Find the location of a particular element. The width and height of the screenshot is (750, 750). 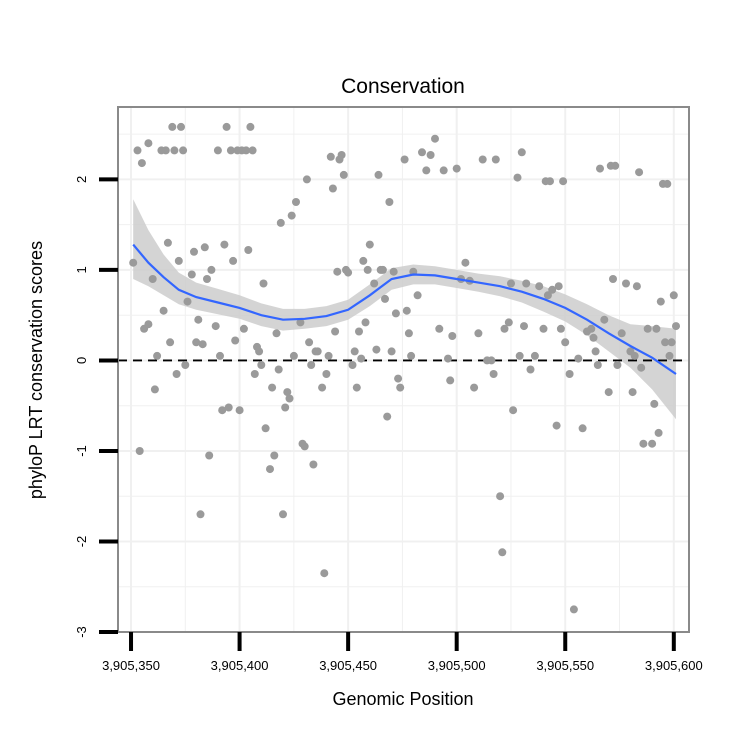

x-tick-label: 3,905,600 is located at coordinates (674, 665).